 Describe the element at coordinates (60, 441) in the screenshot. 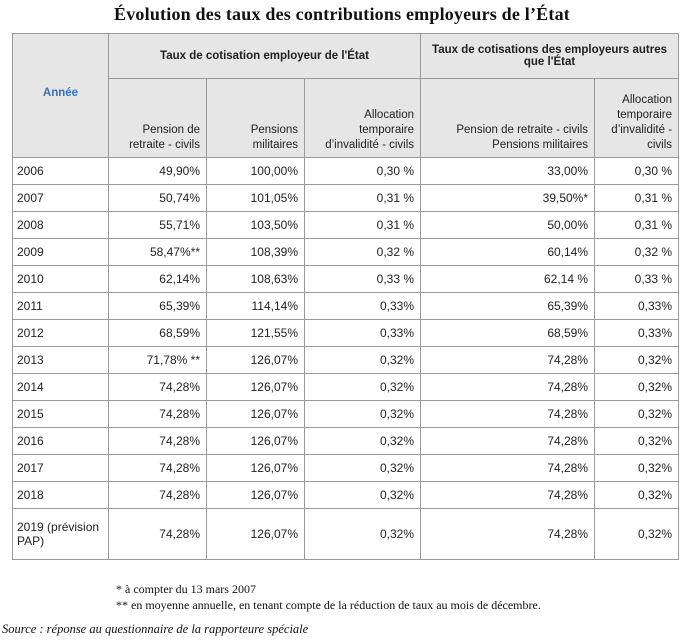

I see `year-cell: 2016` at that location.